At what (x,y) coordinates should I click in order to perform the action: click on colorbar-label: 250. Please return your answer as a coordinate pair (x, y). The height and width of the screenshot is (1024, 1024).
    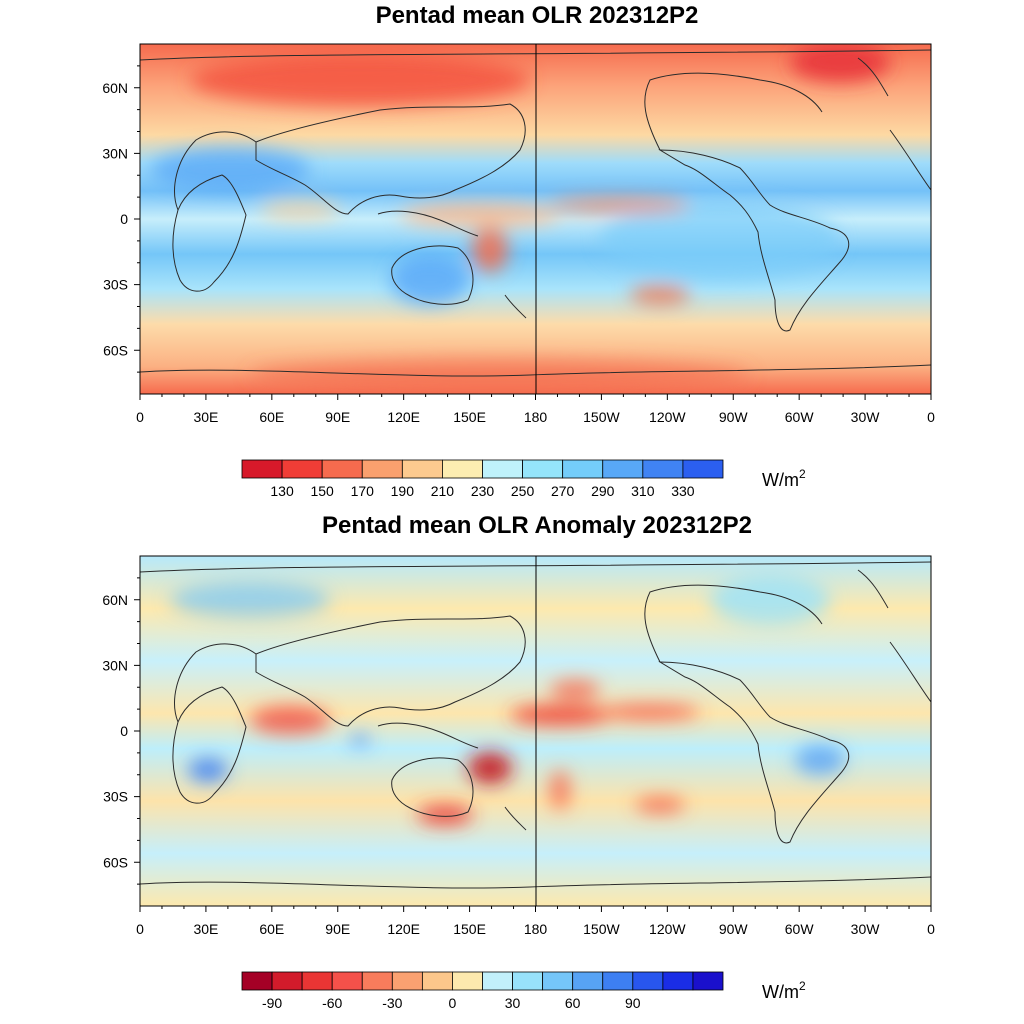
    Looking at the image, I should click on (523, 491).